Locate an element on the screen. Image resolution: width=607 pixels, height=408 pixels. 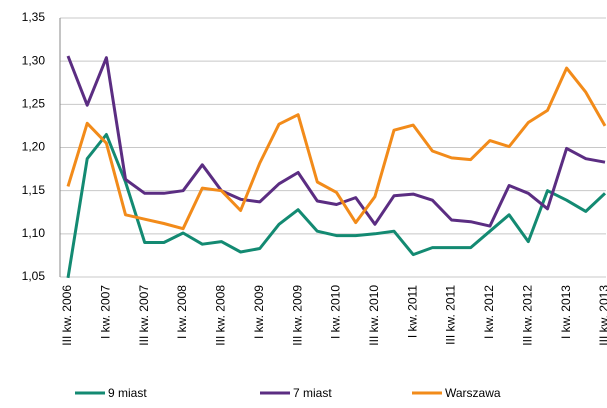
x-tick-label: I kw. 2010 is located at coordinates (336, 312).